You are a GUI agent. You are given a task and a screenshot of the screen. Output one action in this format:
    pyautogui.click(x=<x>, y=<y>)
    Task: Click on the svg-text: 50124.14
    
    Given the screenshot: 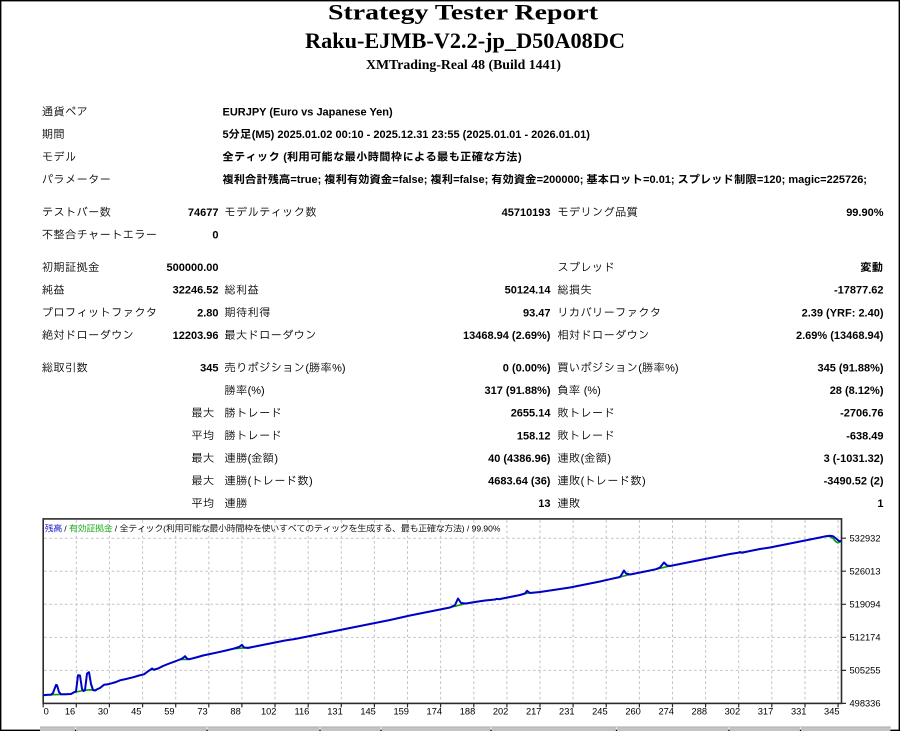 What is the action you would take?
    pyautogui.click(x=528, y=291)
    